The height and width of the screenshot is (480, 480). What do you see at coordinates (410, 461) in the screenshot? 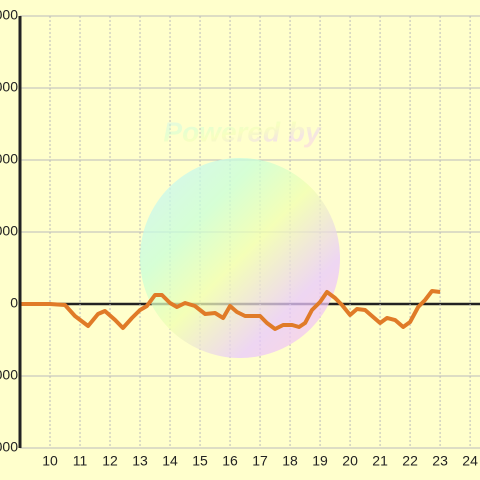
I see `x-tick-label: 22` at bounding box center [410, 461].